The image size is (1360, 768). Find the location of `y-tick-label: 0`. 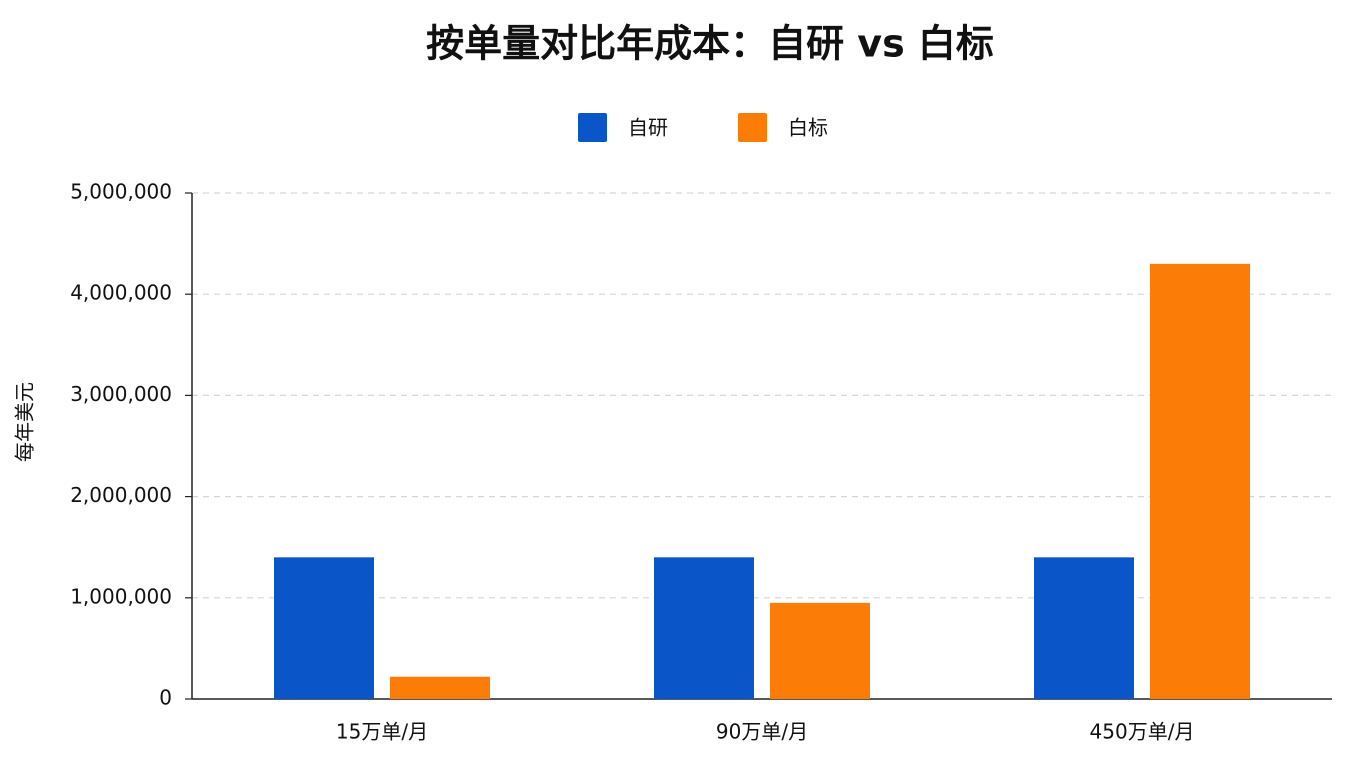

y-tick-label: 0 is located at coordinates (165, 698).